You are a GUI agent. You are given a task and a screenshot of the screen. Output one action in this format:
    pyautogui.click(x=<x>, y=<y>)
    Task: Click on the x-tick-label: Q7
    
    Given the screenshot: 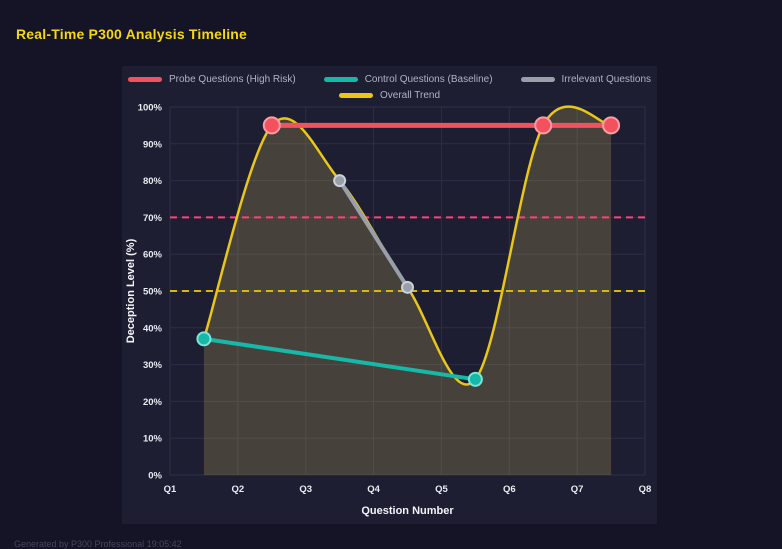 What is the action you would take?
    pyautogui.click(x=577, y=489)
    